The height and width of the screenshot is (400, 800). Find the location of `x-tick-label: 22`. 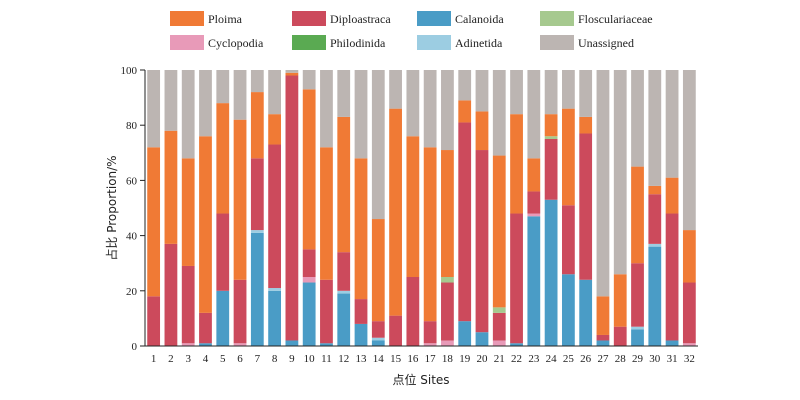

x-tick-label: 22 is located at coordinates (516, 359).